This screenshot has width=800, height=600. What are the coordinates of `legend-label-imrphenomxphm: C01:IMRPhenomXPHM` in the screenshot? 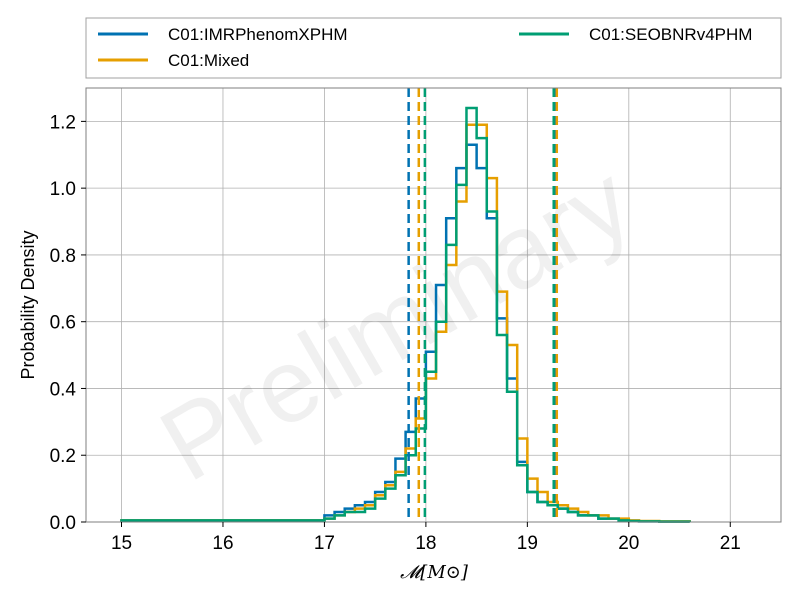 It's located at (258, 34).